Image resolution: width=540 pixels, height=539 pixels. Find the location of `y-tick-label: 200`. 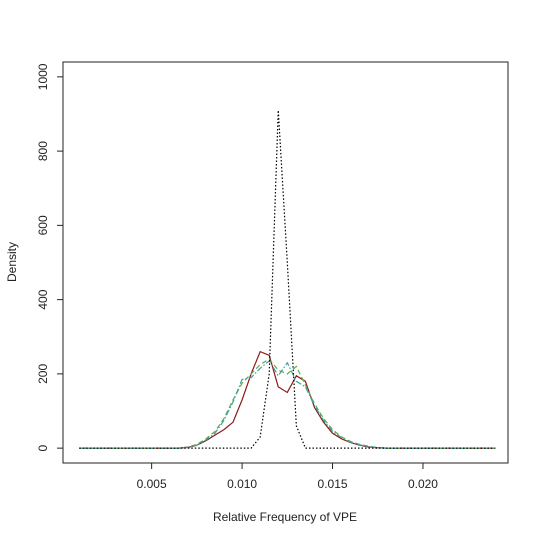

y-tick-label: 200 is located at coordinates (43, 374).